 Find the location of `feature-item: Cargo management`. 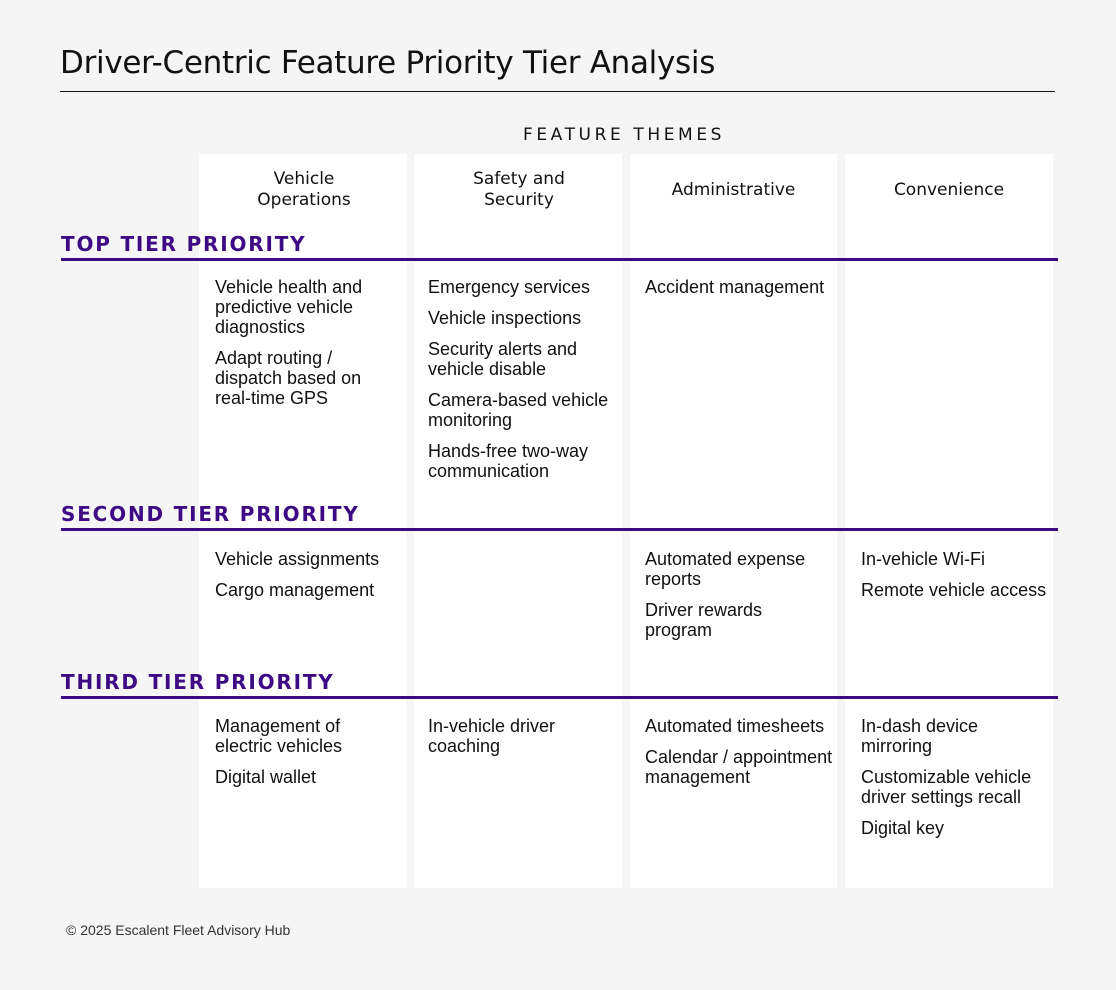

feature-item: Cargo management is located at coordinates (295, 590).